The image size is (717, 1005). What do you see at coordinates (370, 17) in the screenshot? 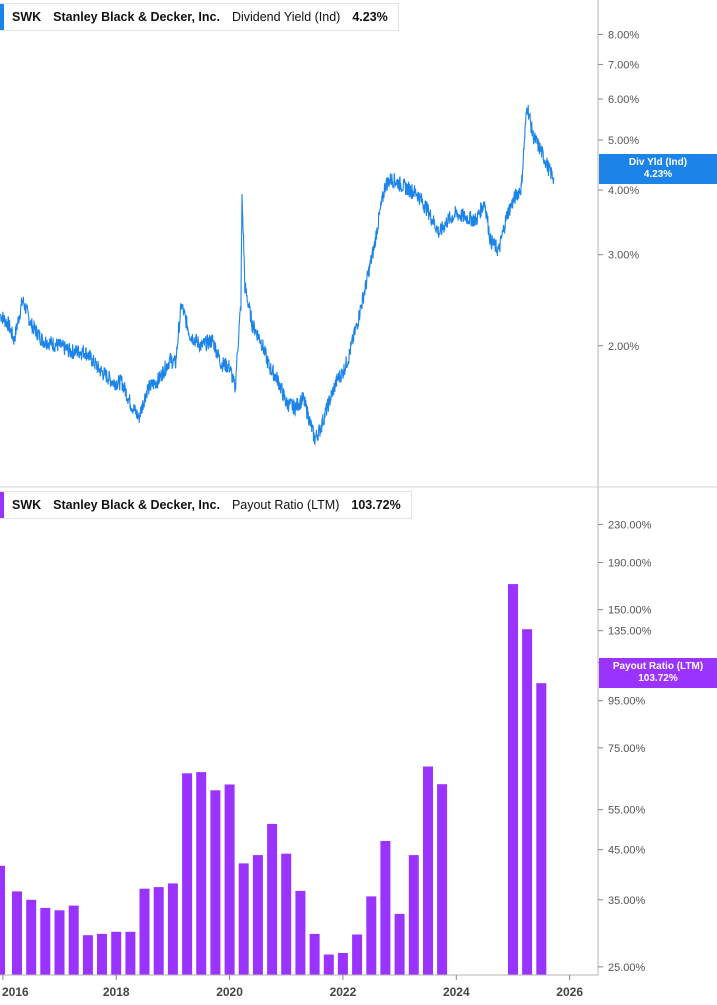
I see `metric-value: 4.23%` at bounding box center [370, 17].